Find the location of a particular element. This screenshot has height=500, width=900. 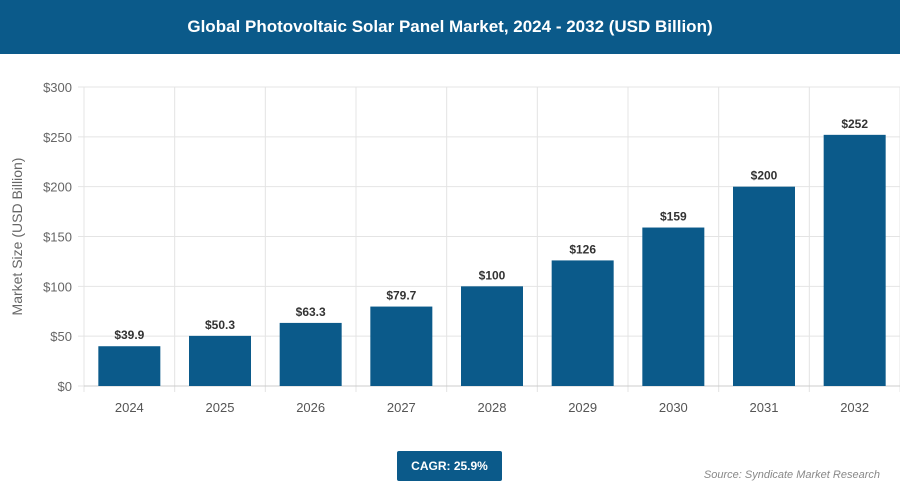

bar-2030 is located at coordinates (673, 306).